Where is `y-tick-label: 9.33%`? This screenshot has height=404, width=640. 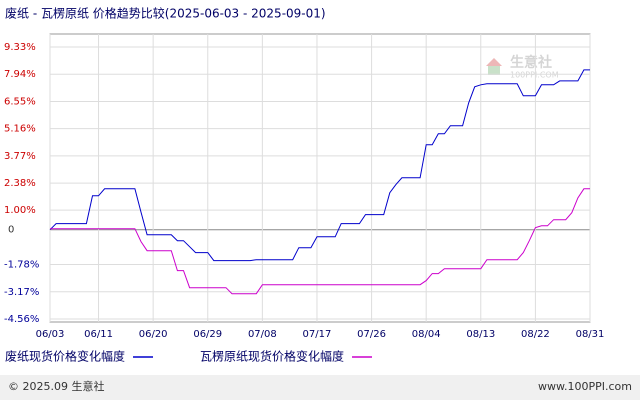 y-tick-label: 9.33% is located at coordinates (20, 47).